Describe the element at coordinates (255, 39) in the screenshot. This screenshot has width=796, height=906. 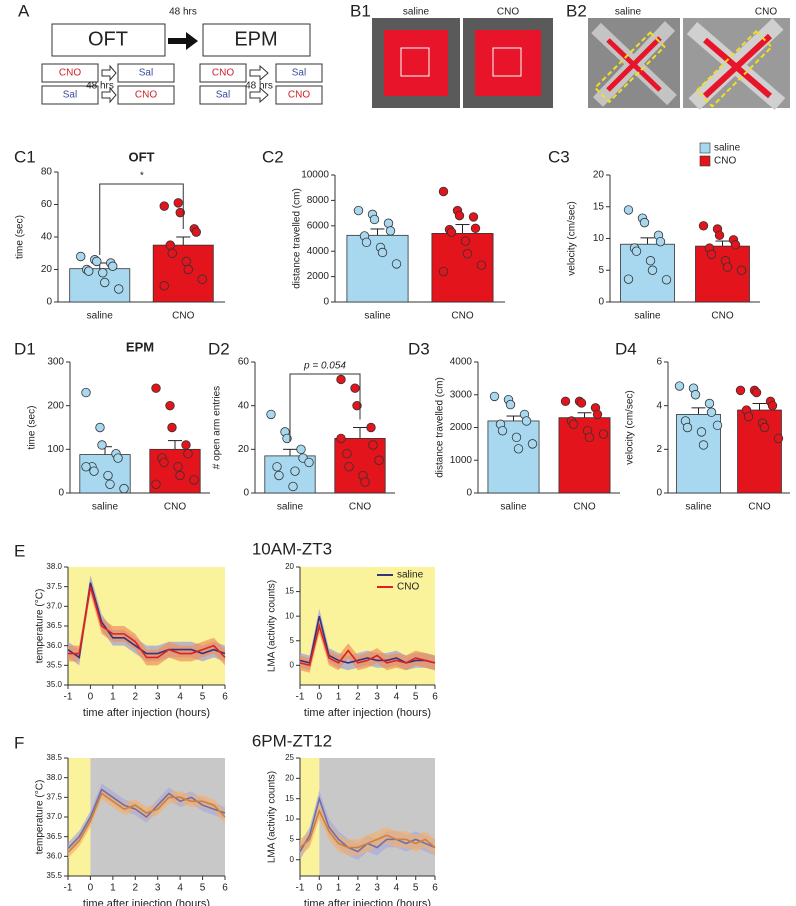
I see `epm-label: EPM` at that location.